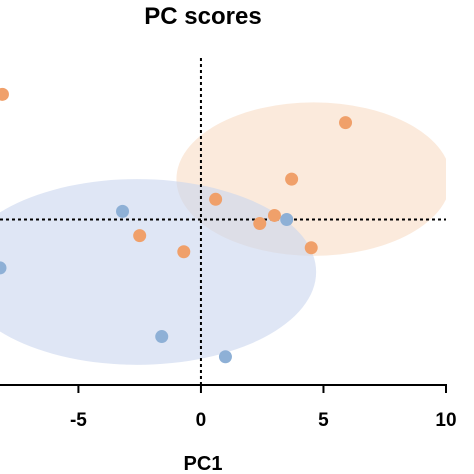 Image resolution: width=474 pixels, height=474 pixels. I want to click on chart-title: PC scores, so click(202, 16).